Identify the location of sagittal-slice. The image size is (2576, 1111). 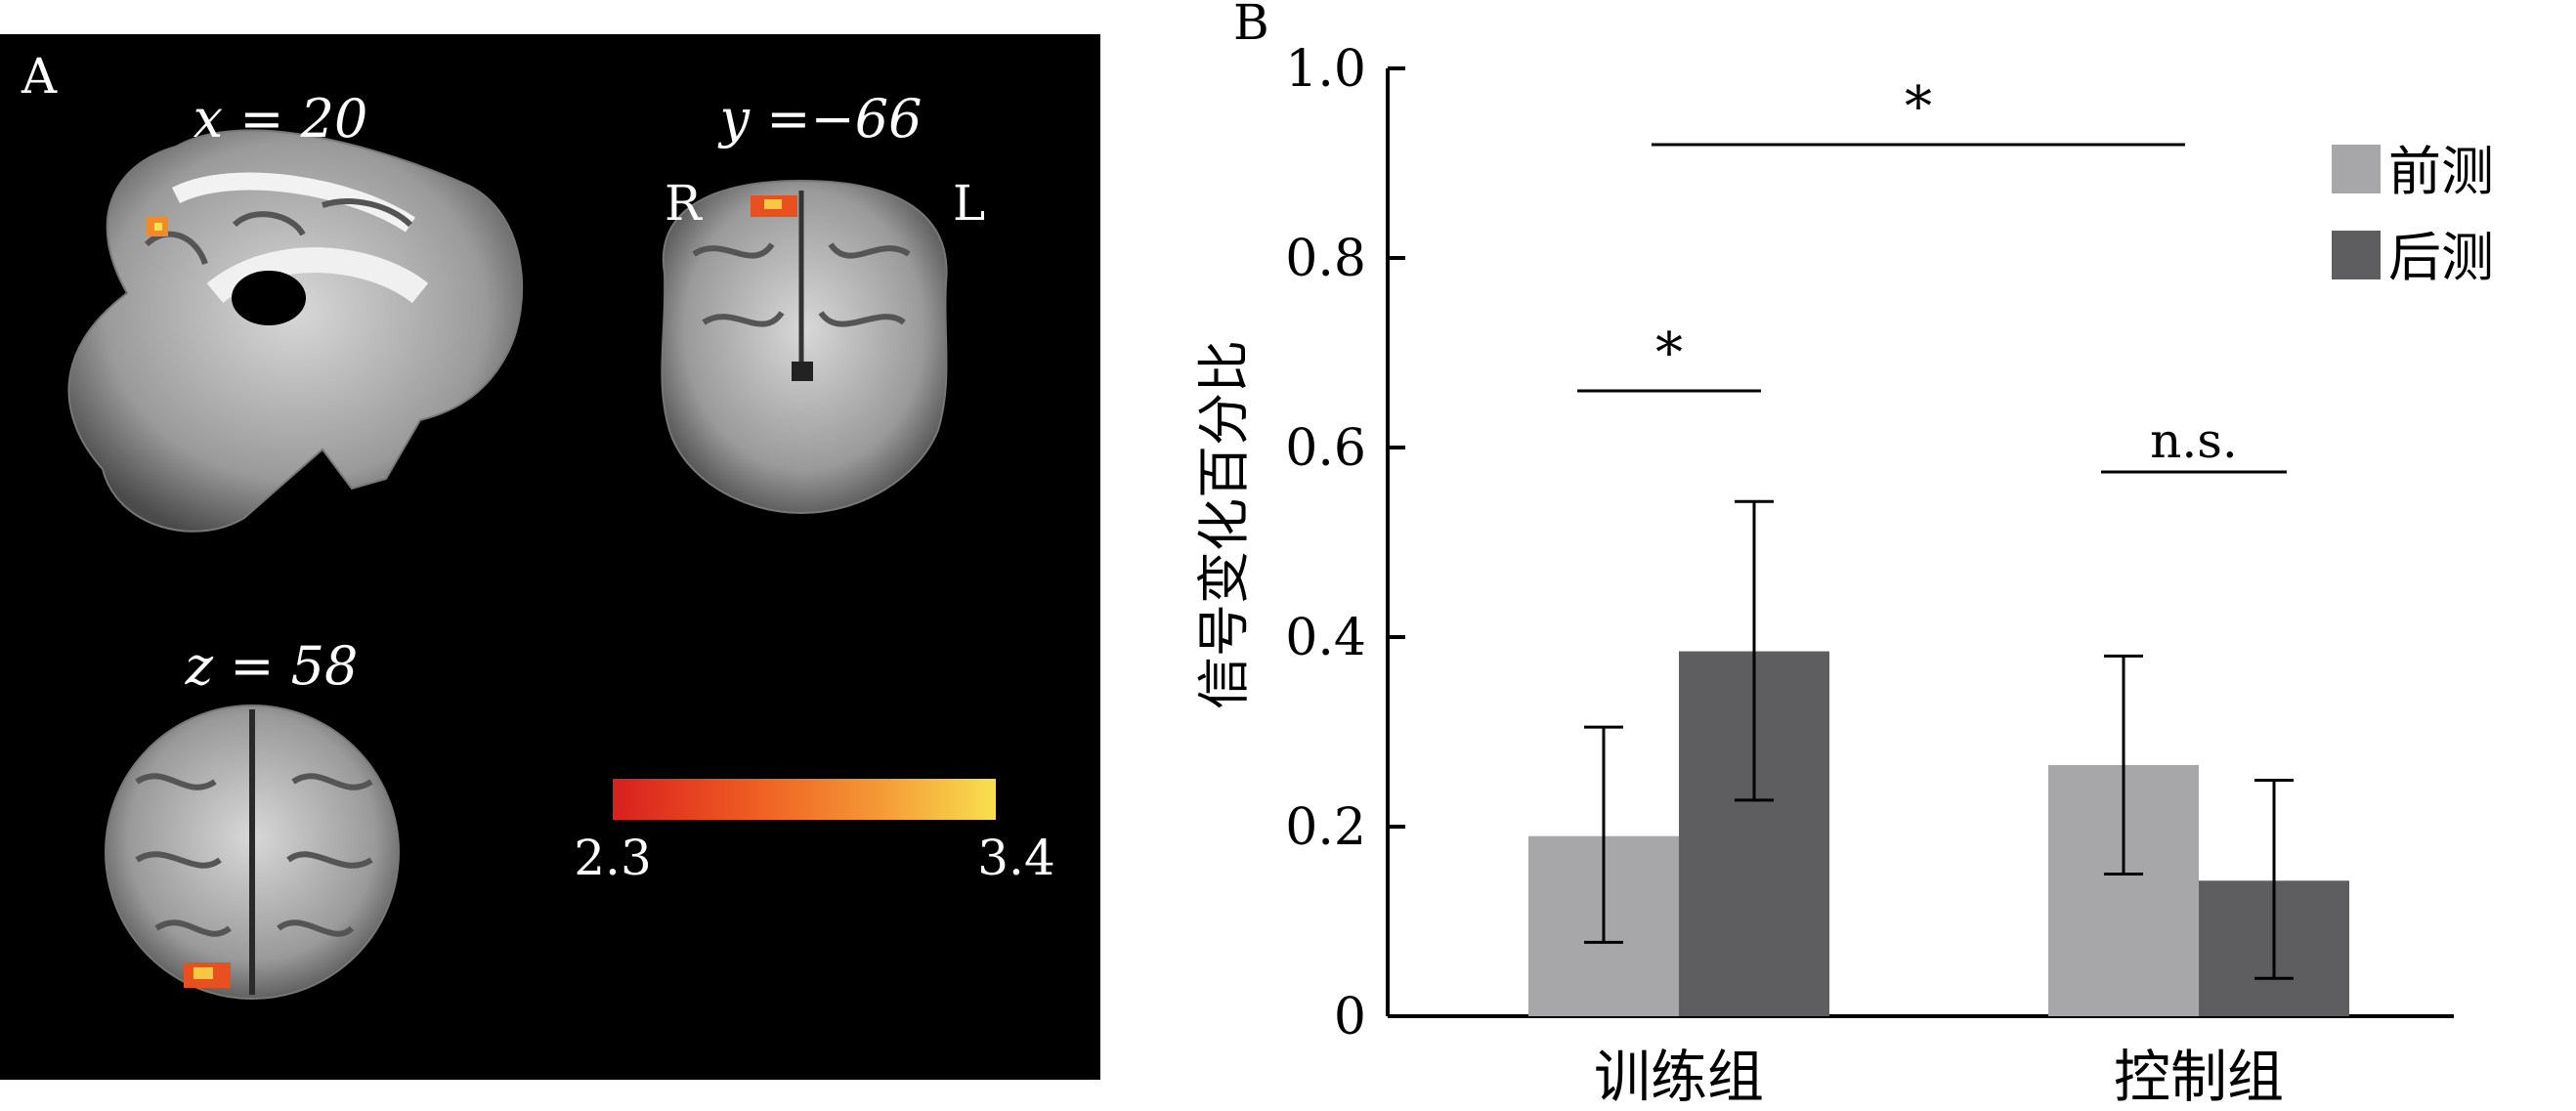
(295, 331).